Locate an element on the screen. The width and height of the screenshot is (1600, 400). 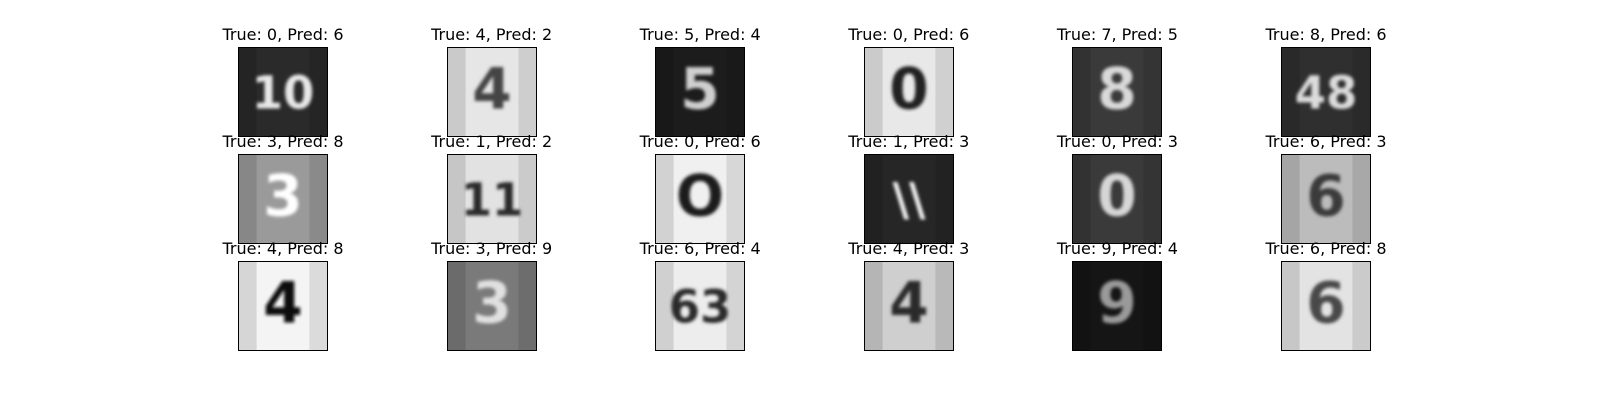
digit-glyph: 10 is located at coordinates (283, 93).